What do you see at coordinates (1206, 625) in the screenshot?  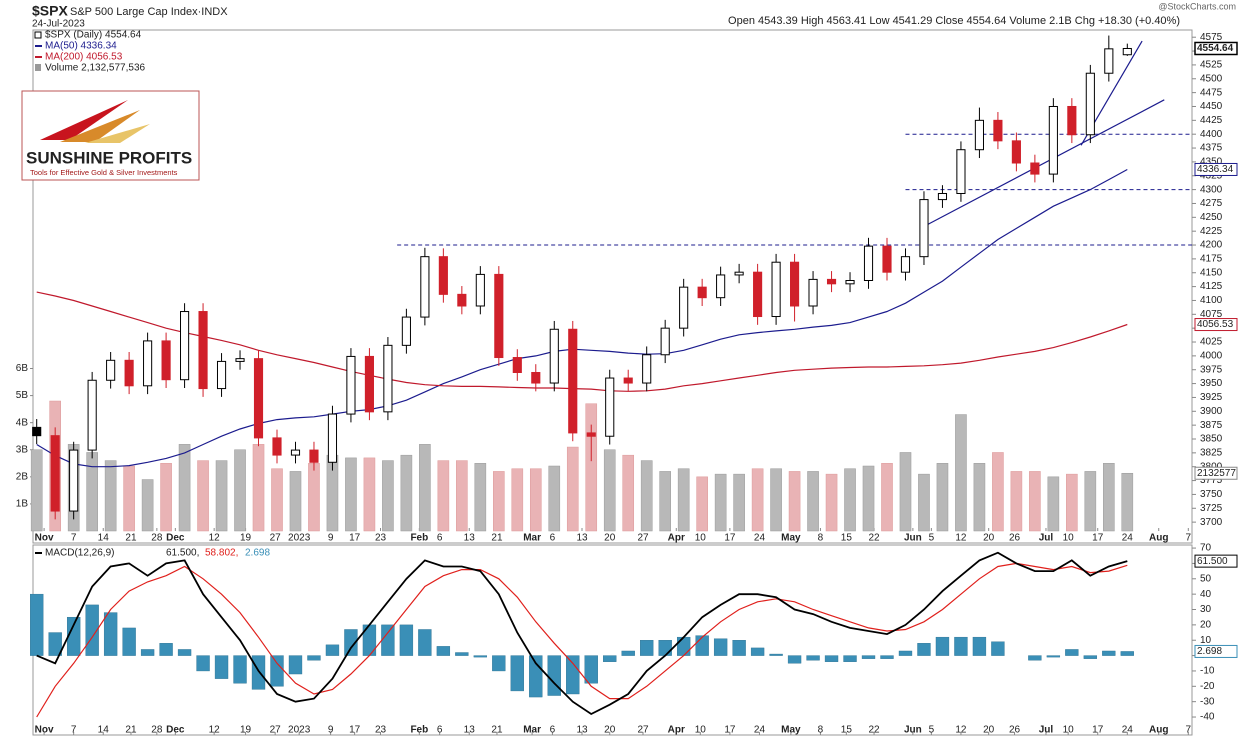 I see `y-tick-label: 20` at bounding box center [1206, 625].